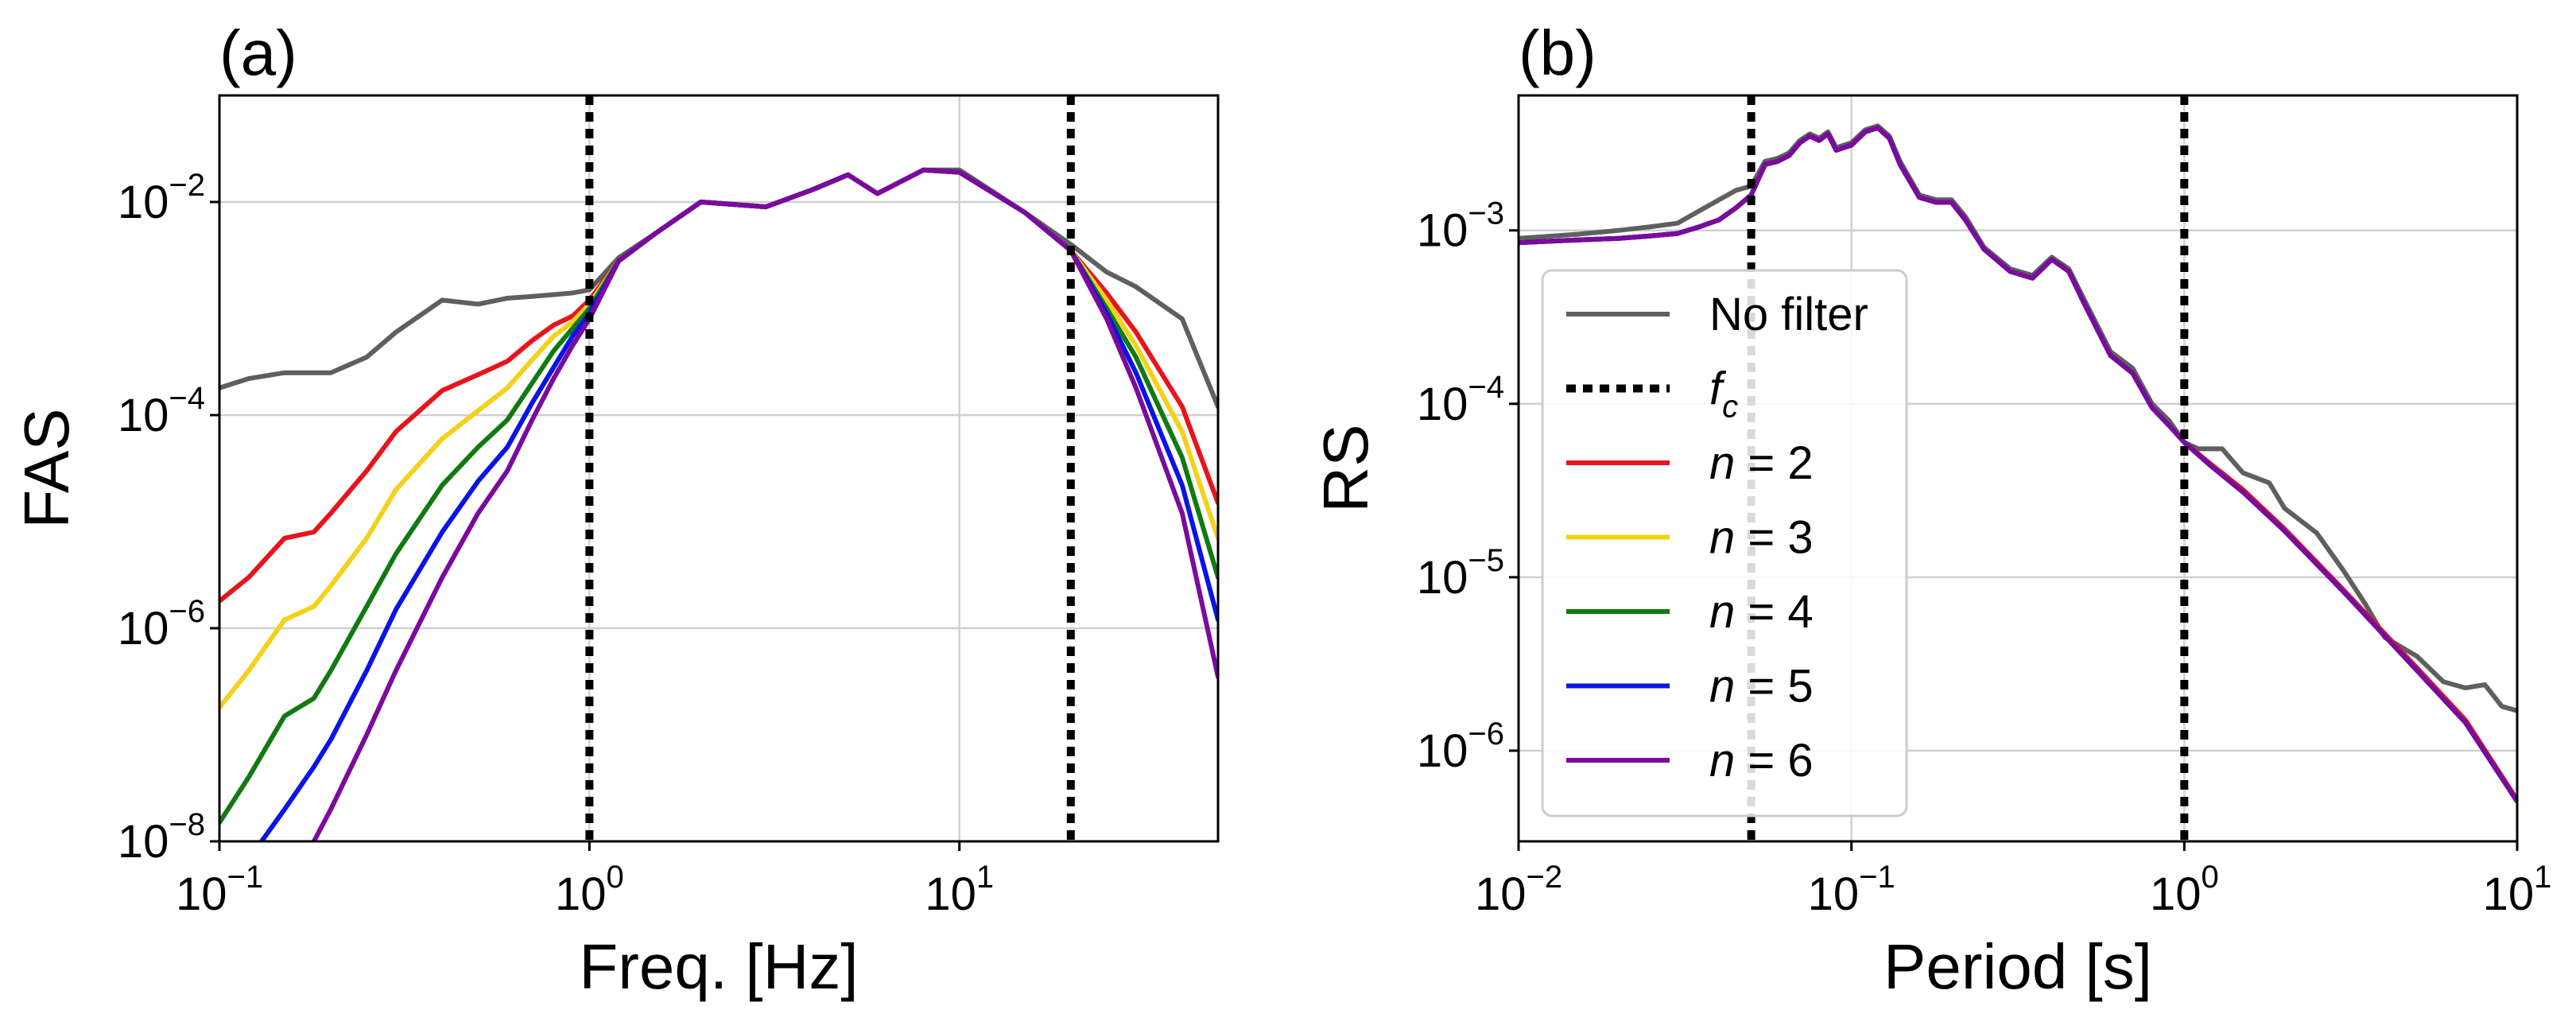 The width and height of the screenshot is (2576, 1033). I want to click on panel-a-xtick-exp-2: 1, so click(985, 877).